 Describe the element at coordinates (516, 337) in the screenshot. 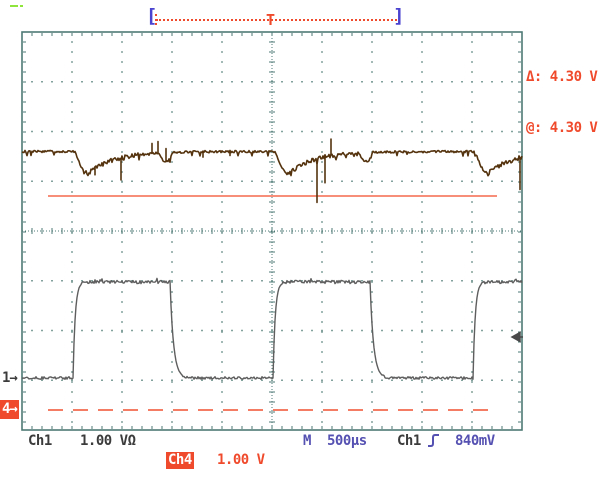

I see `trigger-level-arrow-icon` at that location.